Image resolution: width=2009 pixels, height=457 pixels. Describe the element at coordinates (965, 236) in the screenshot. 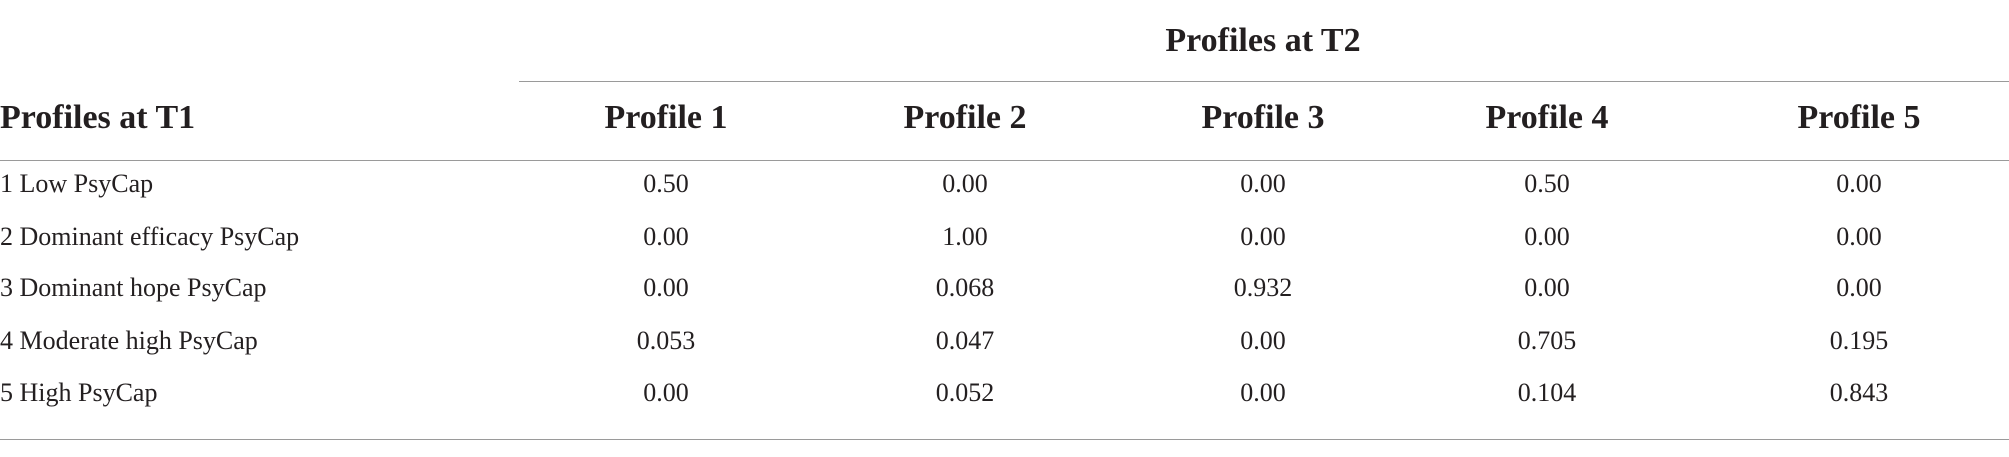

I see `cell: 1.00` at that location.